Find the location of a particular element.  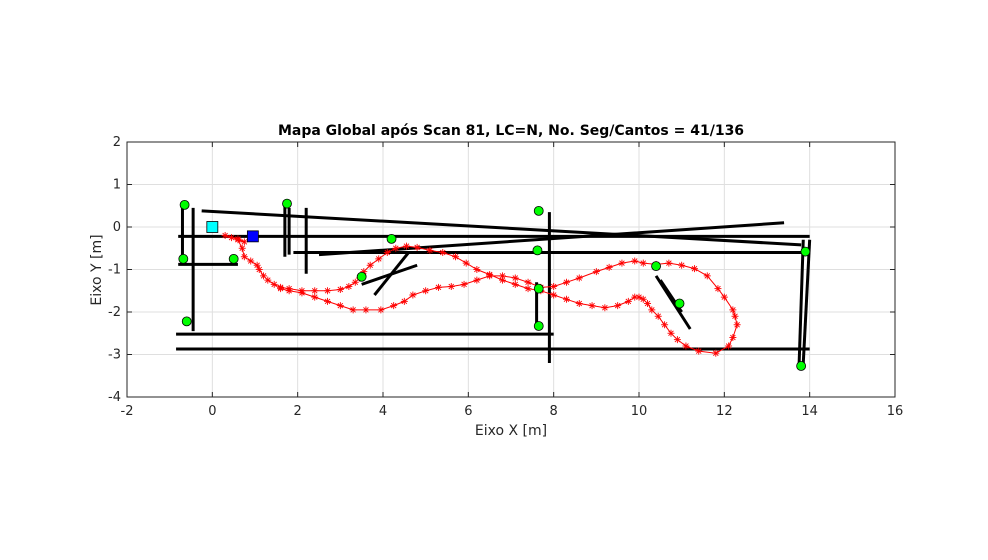

x-tick-label: 6 is located at coordinates (468, 411).